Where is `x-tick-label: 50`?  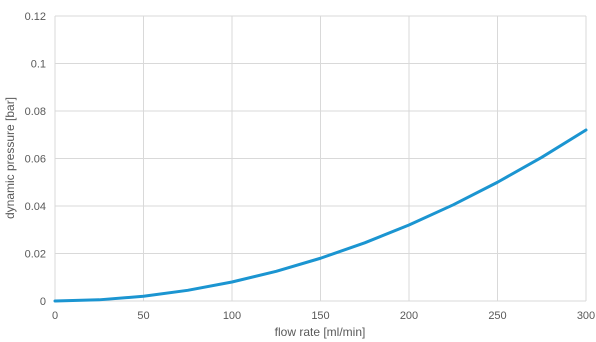 x-tick-label: 50 is located at coordinates (143, 316).